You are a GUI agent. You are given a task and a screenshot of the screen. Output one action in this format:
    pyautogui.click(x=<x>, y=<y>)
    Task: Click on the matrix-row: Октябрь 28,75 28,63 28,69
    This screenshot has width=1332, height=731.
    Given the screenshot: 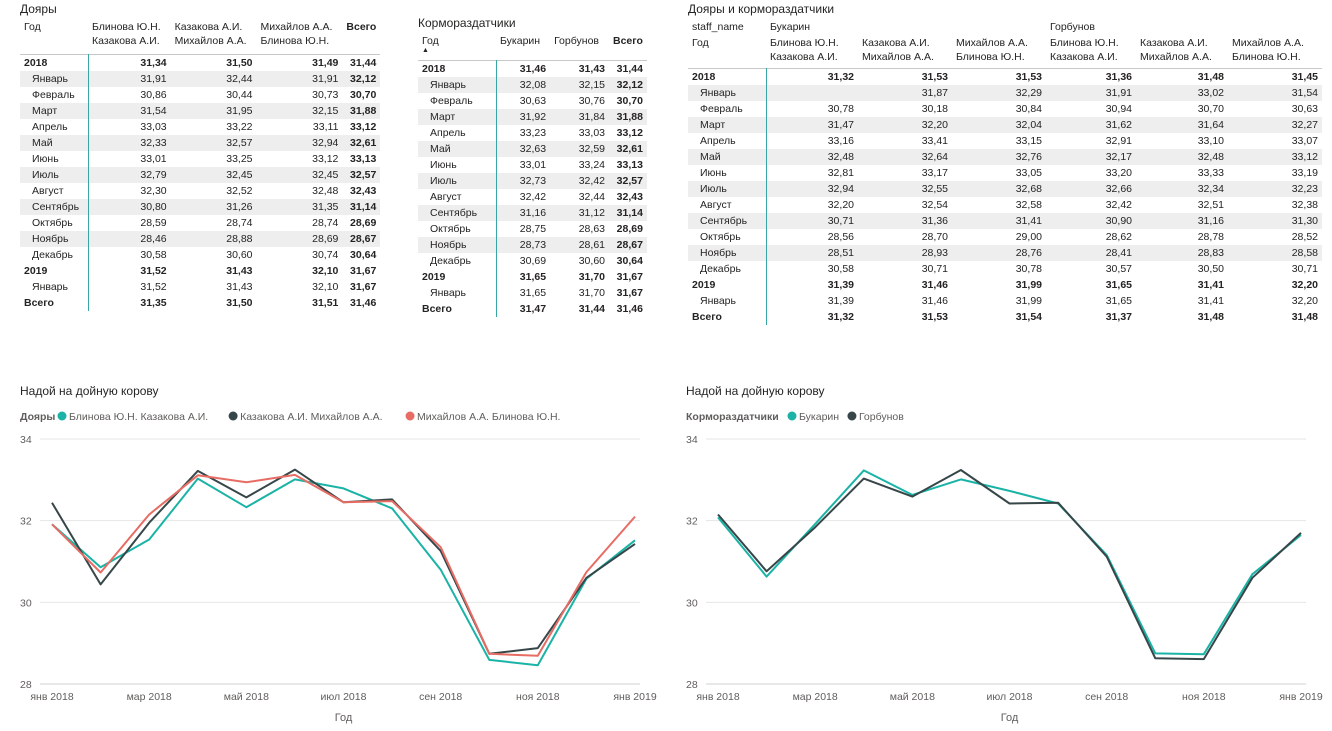 What is the action you would take?
    pyautogui.click(x=532, y=229)
    